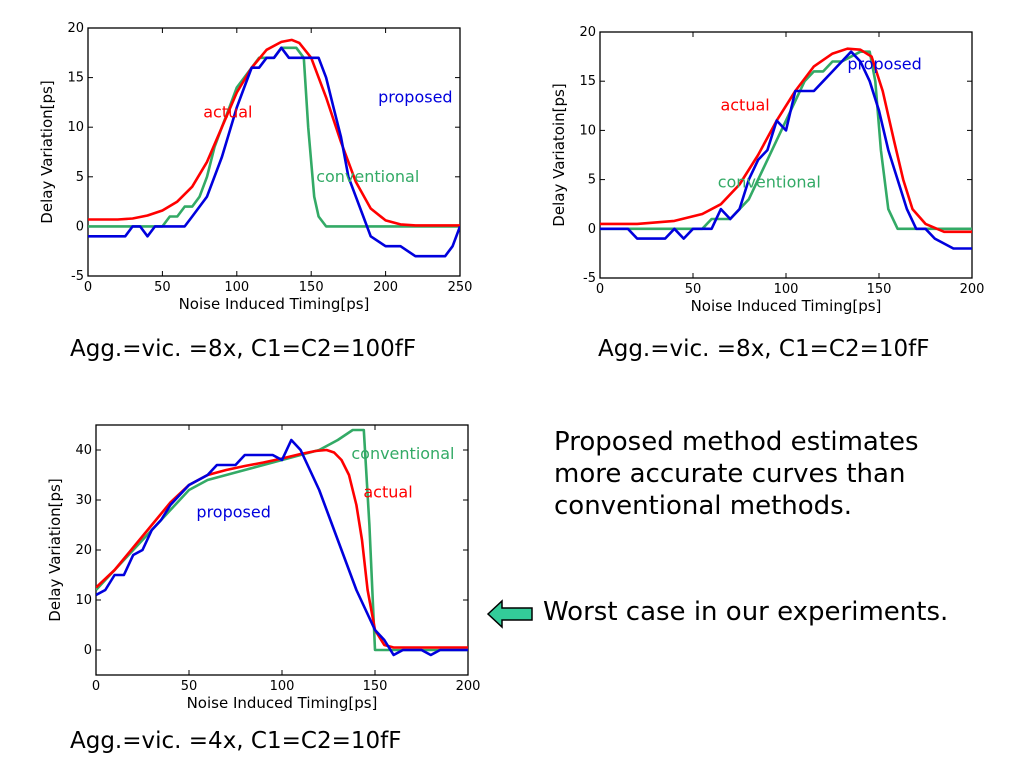 This screenshot has height=768, width=1024. I want to click on conclusion-line-2: more accurate curves than, so click(730, 474).